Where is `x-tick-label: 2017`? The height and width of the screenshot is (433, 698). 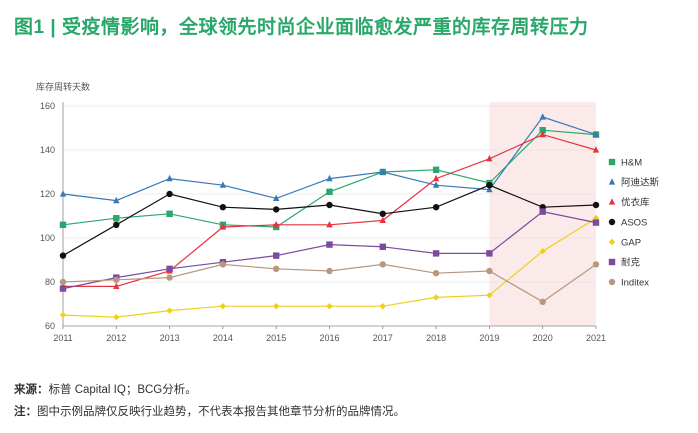 x-tick-label: 2017 is located at coordinates (383, 338).